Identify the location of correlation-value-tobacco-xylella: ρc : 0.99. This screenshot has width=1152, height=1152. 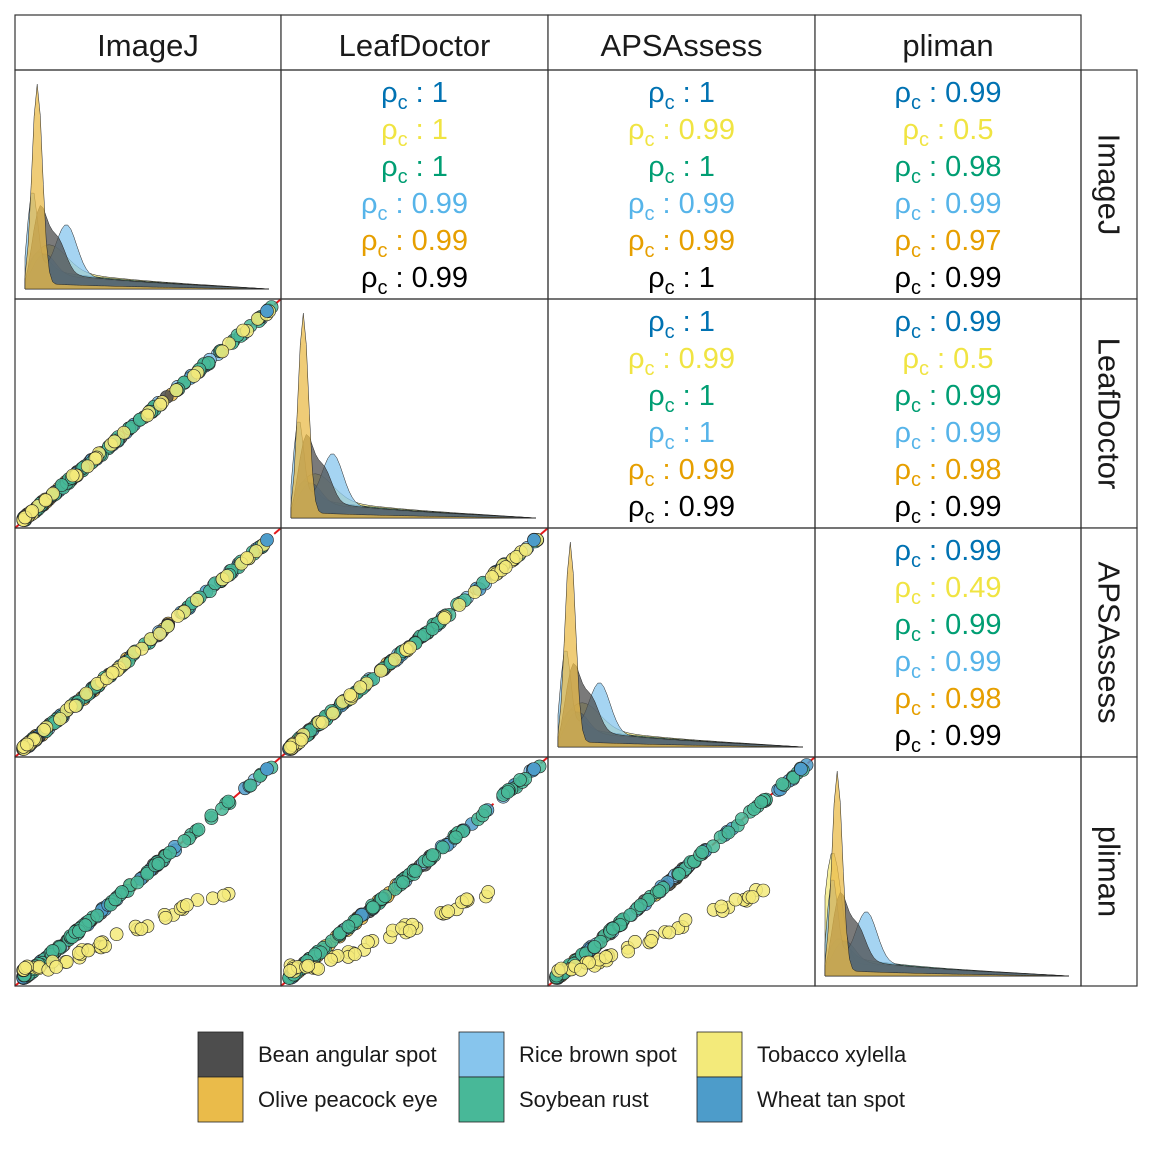
(681, 132).